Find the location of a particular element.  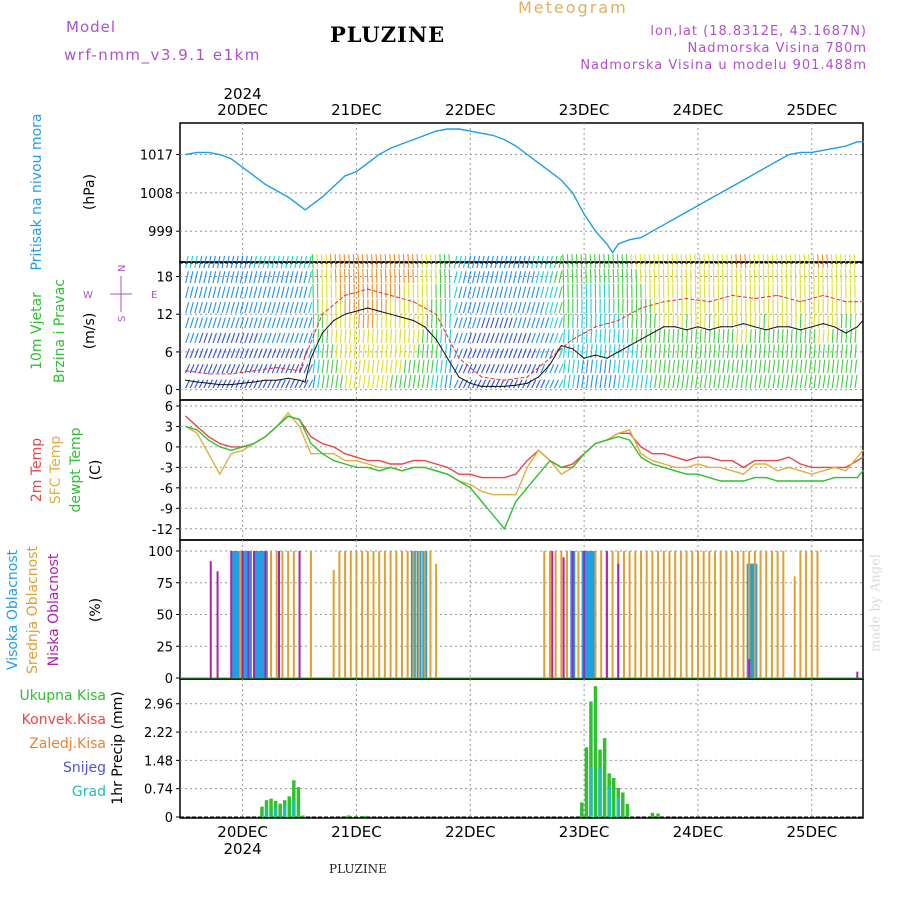

watermark: made by Angel is located at coordinates (876, 603).